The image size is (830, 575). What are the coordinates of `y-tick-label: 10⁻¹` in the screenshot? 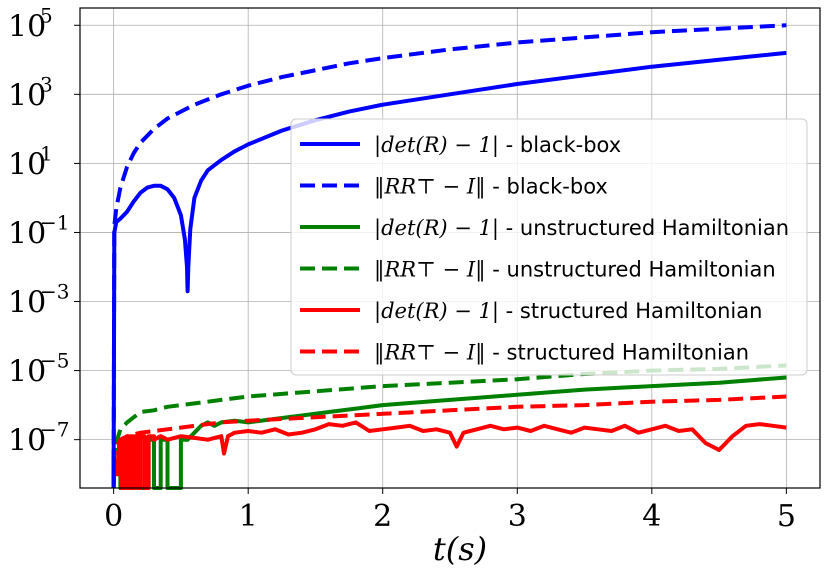 It's located at (38, 230).